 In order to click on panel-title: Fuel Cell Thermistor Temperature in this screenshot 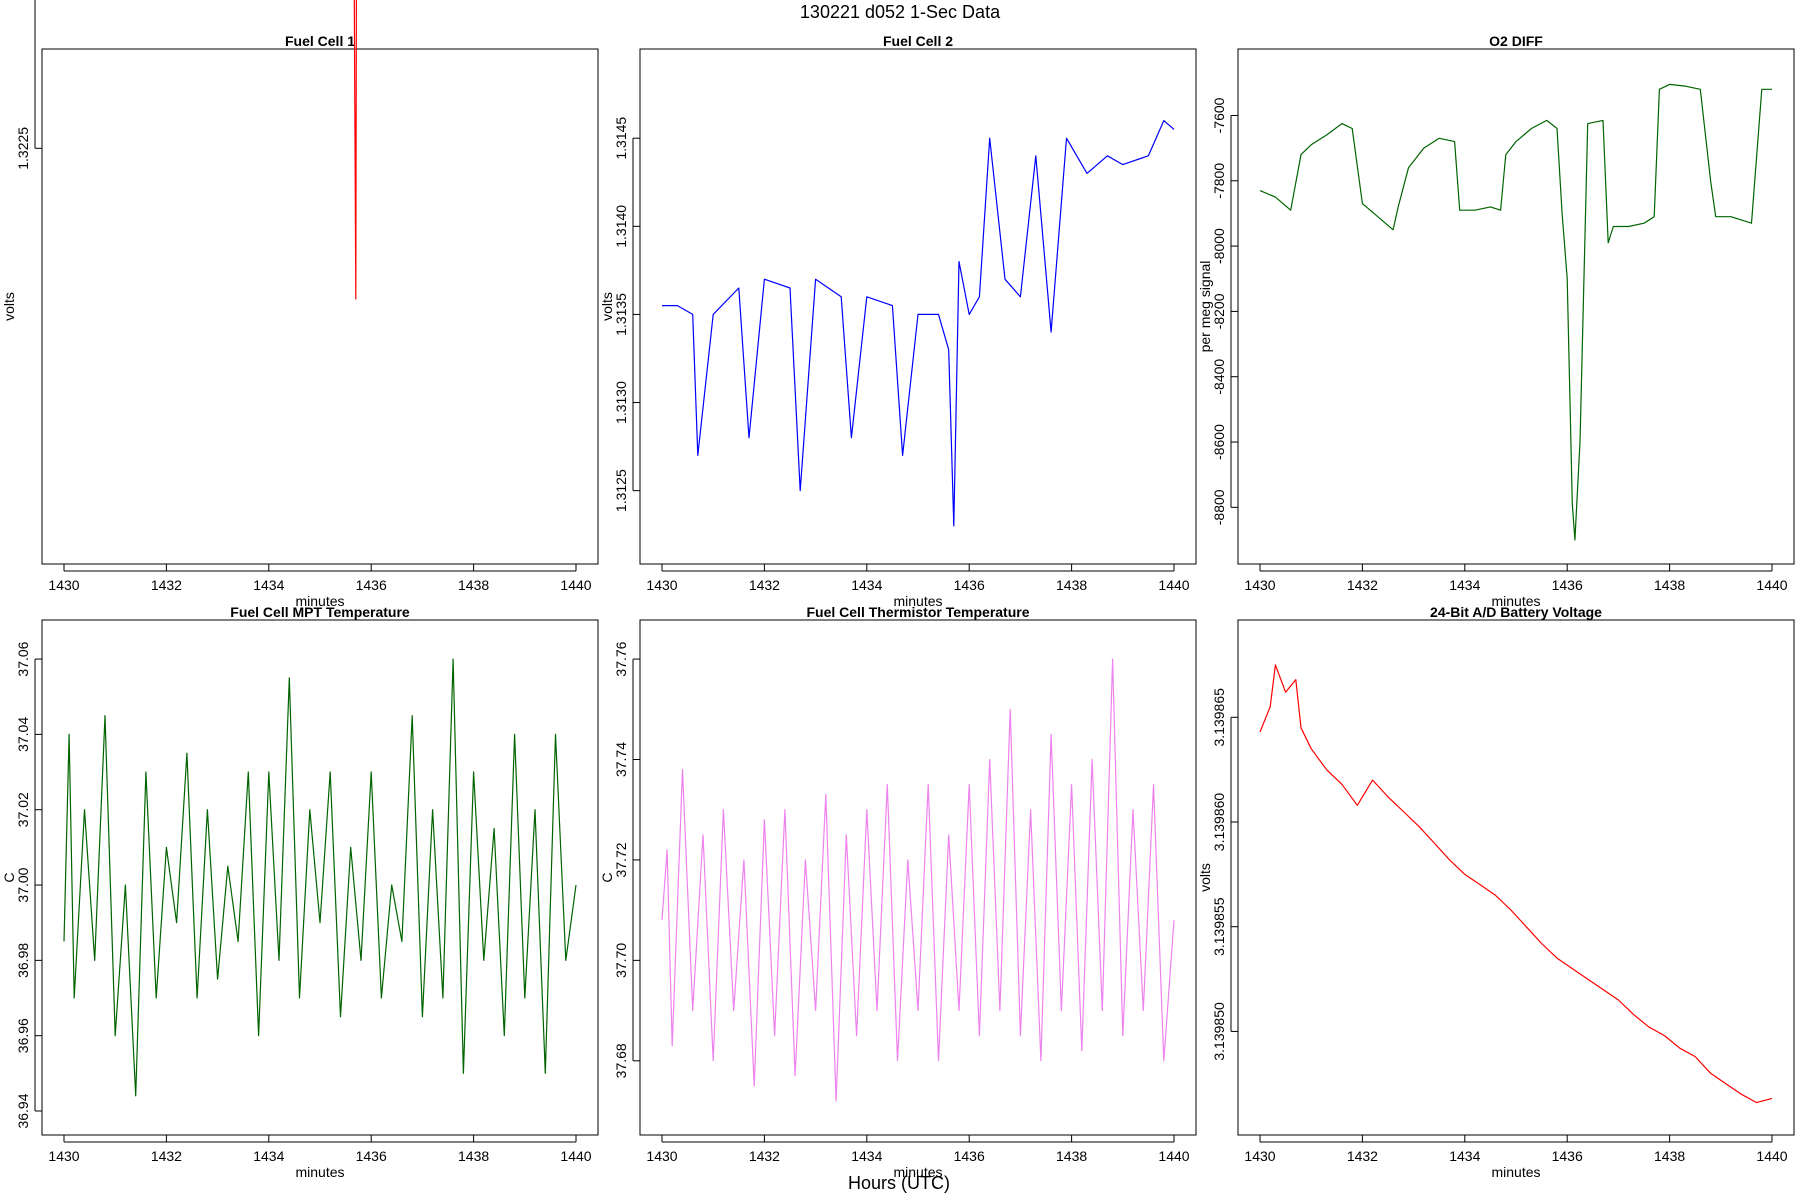, I will do `click(917, 612)`.